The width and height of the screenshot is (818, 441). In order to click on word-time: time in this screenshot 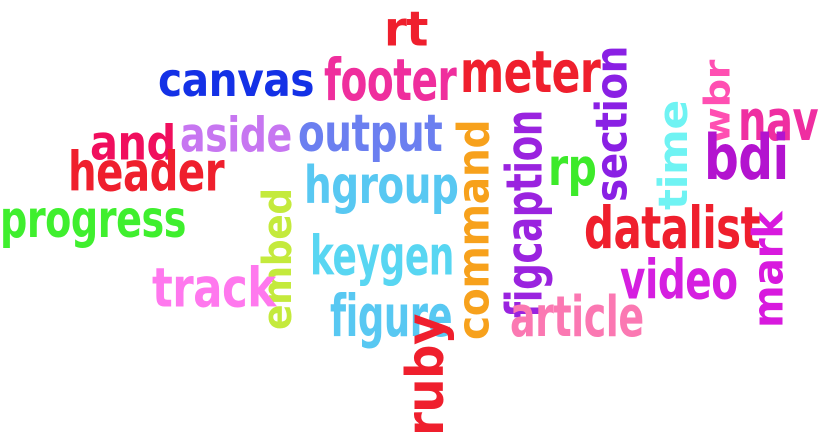, I will do `click(674, 155)`.